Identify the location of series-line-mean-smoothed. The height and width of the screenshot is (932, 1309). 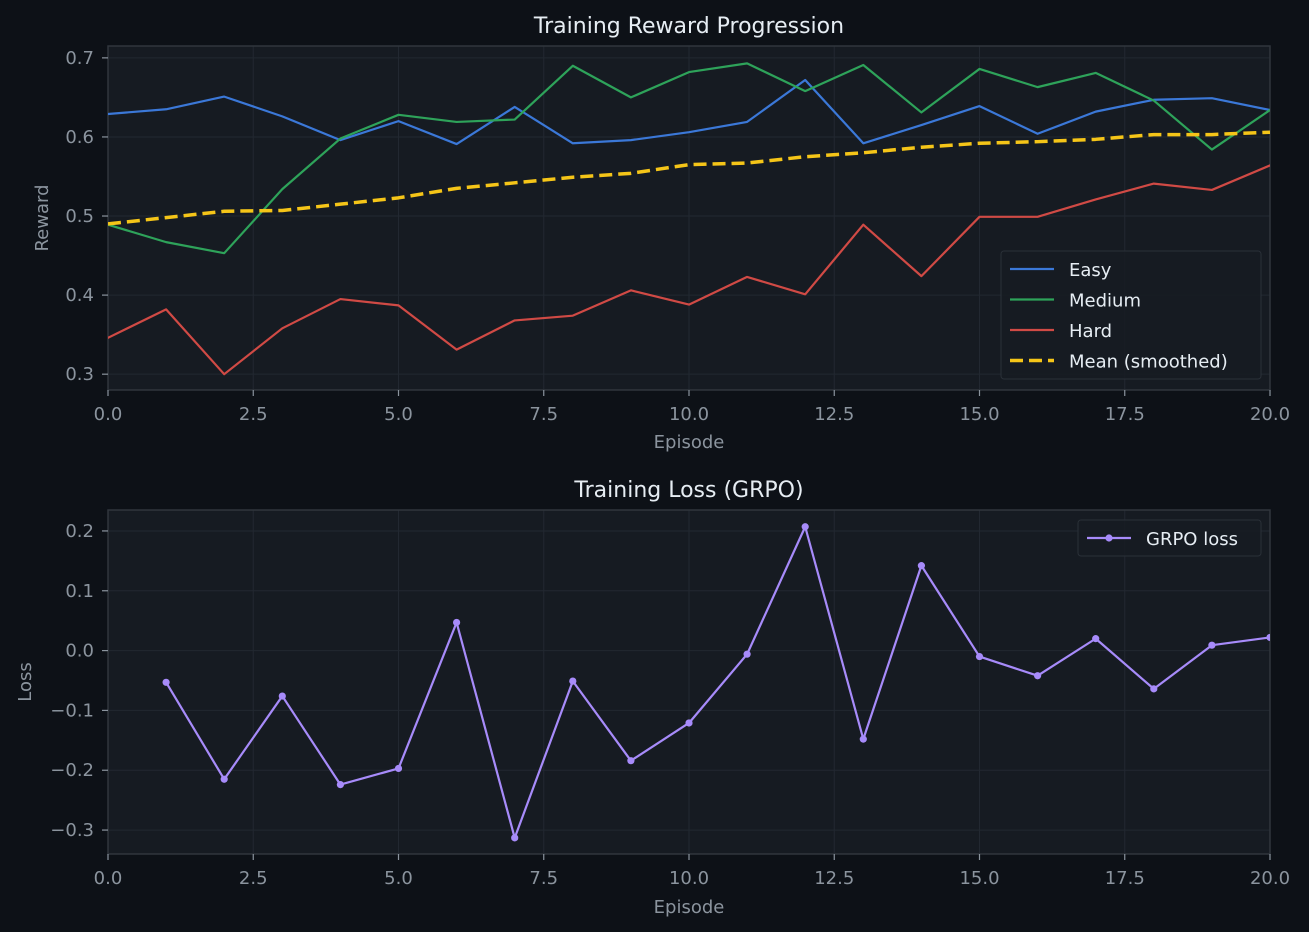
(689, 178).